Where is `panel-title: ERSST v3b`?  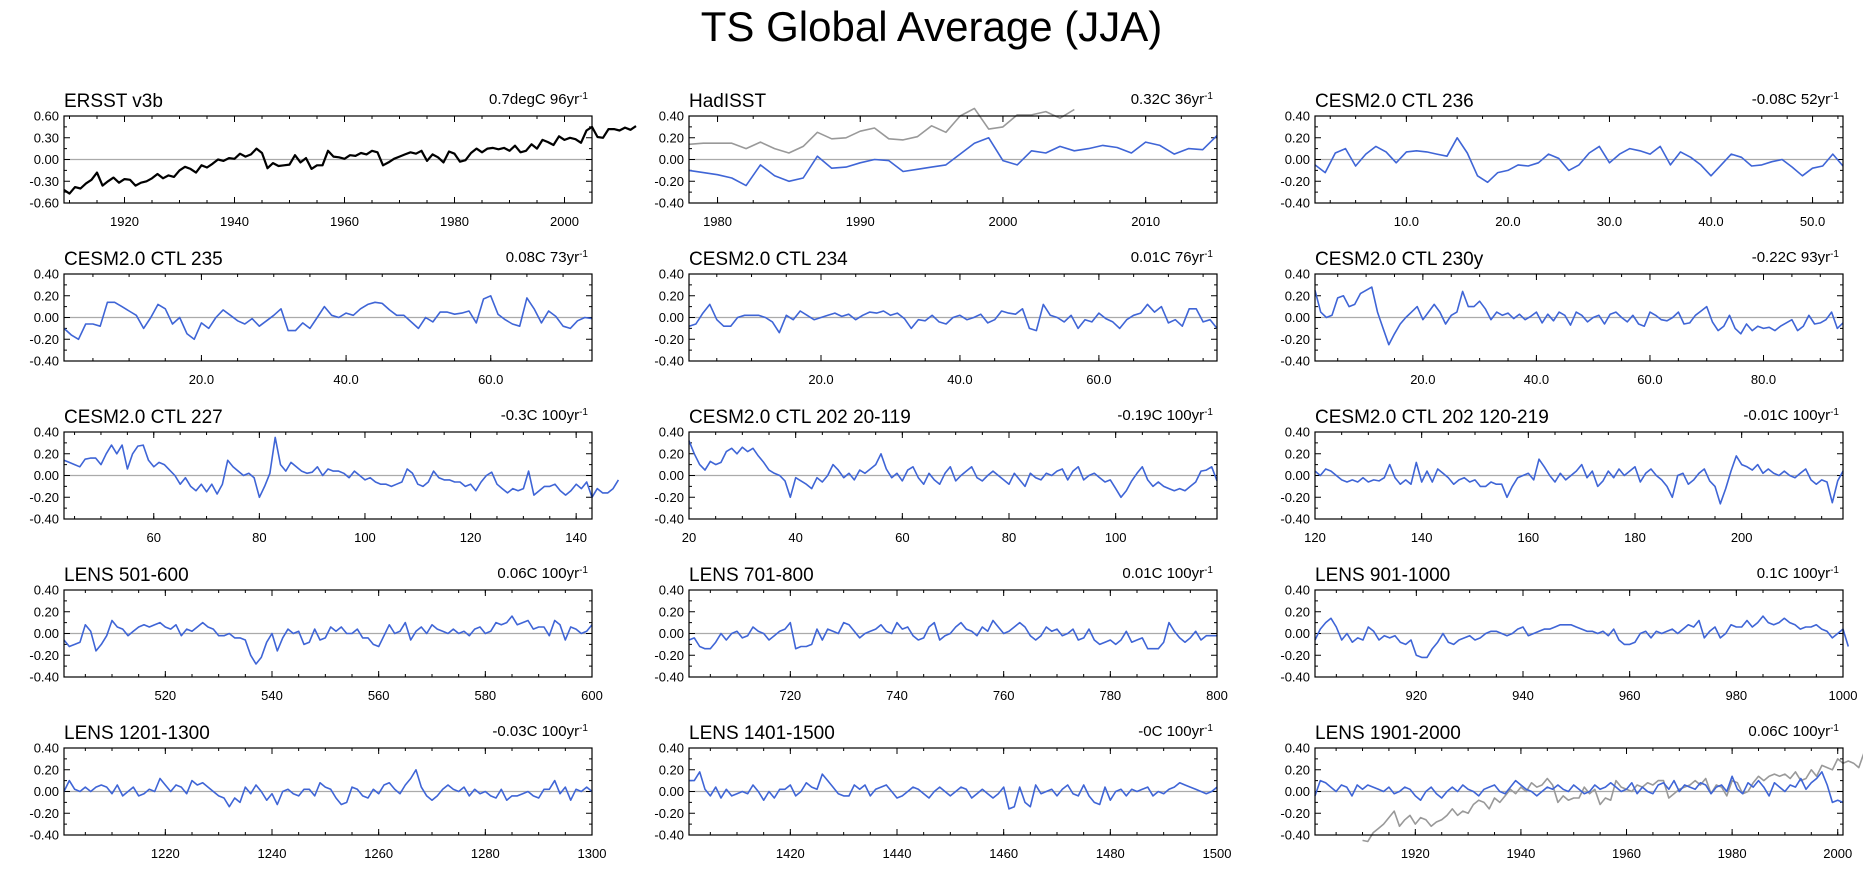 panel-title: ERSST v3b is located at coordinates (113, 101).